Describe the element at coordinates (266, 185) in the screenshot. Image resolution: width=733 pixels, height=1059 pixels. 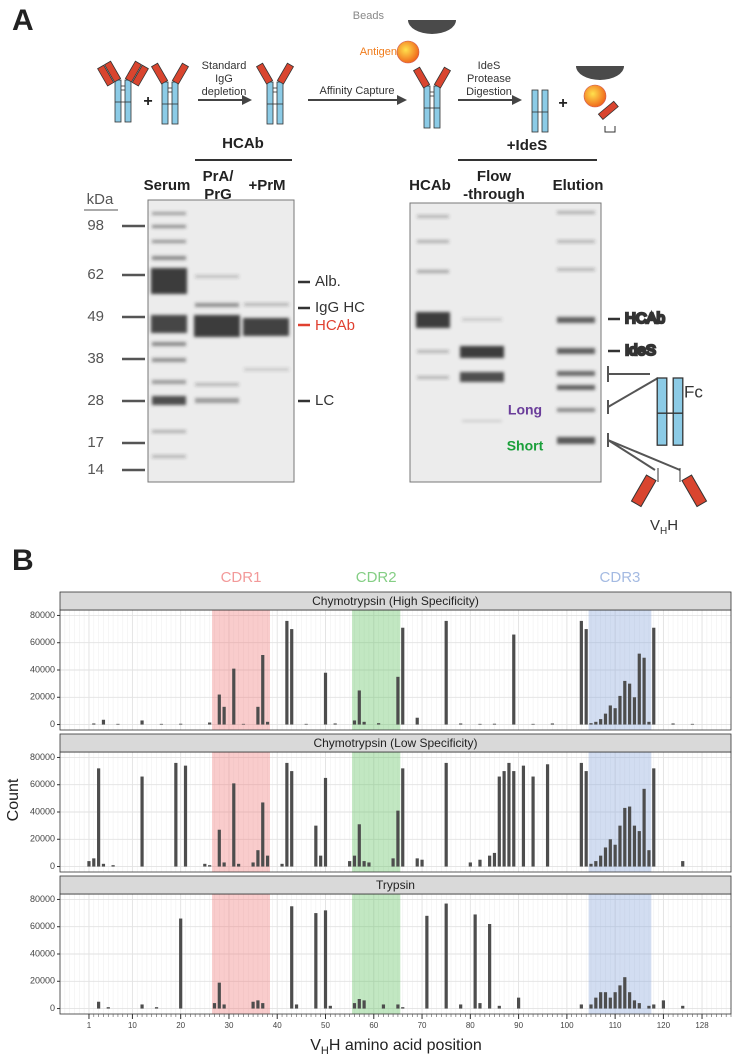
I see `lane-label: +PrM` at that location.